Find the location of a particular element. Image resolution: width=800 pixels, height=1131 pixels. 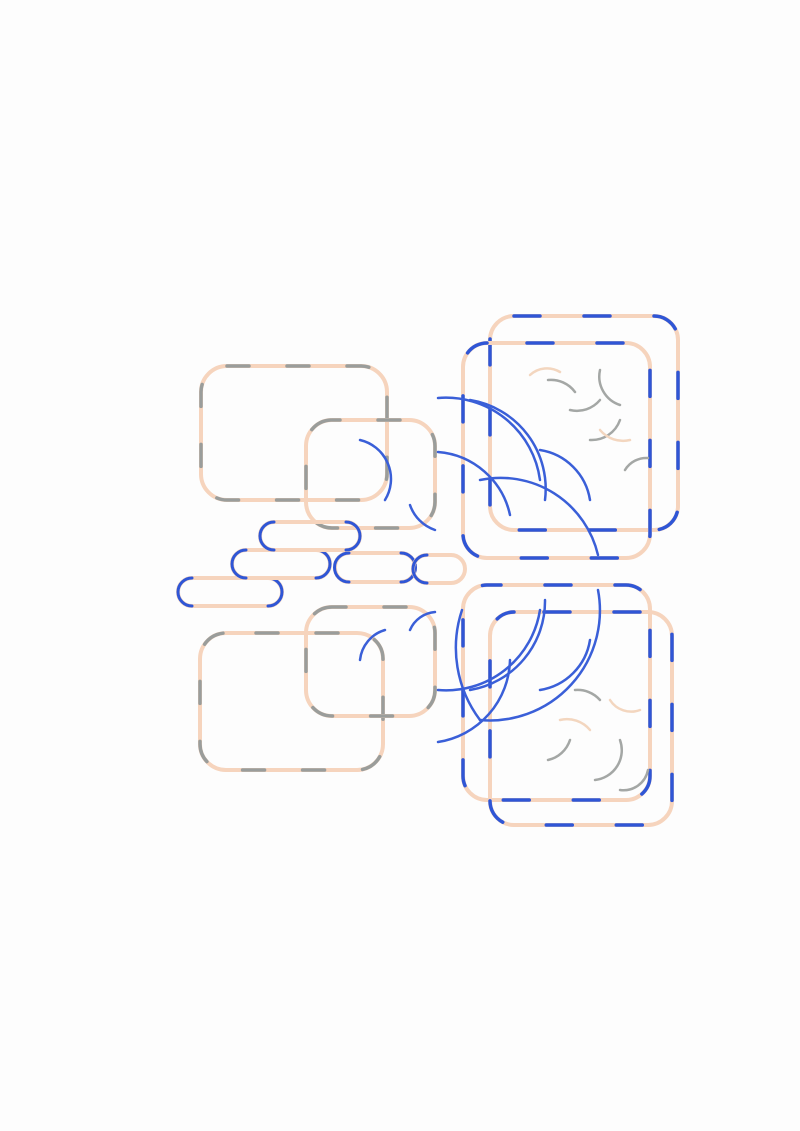

pills is located at coordinates (321, 564).